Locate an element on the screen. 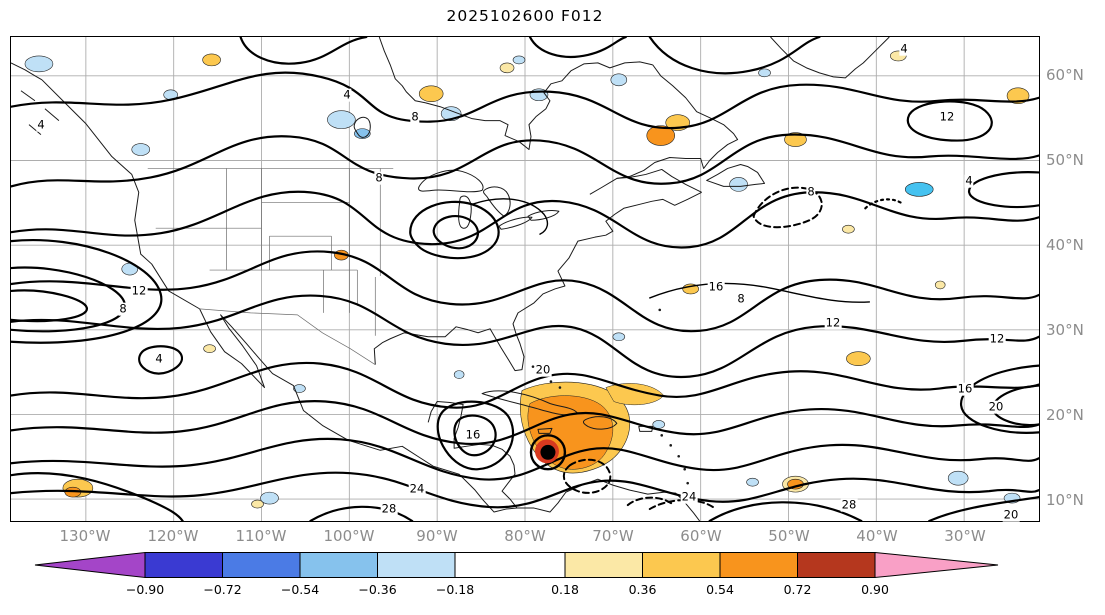 This screenshot has height=615, width=1105. colorbar-tick-label: 0.54 is located at coordinates (720, 589).